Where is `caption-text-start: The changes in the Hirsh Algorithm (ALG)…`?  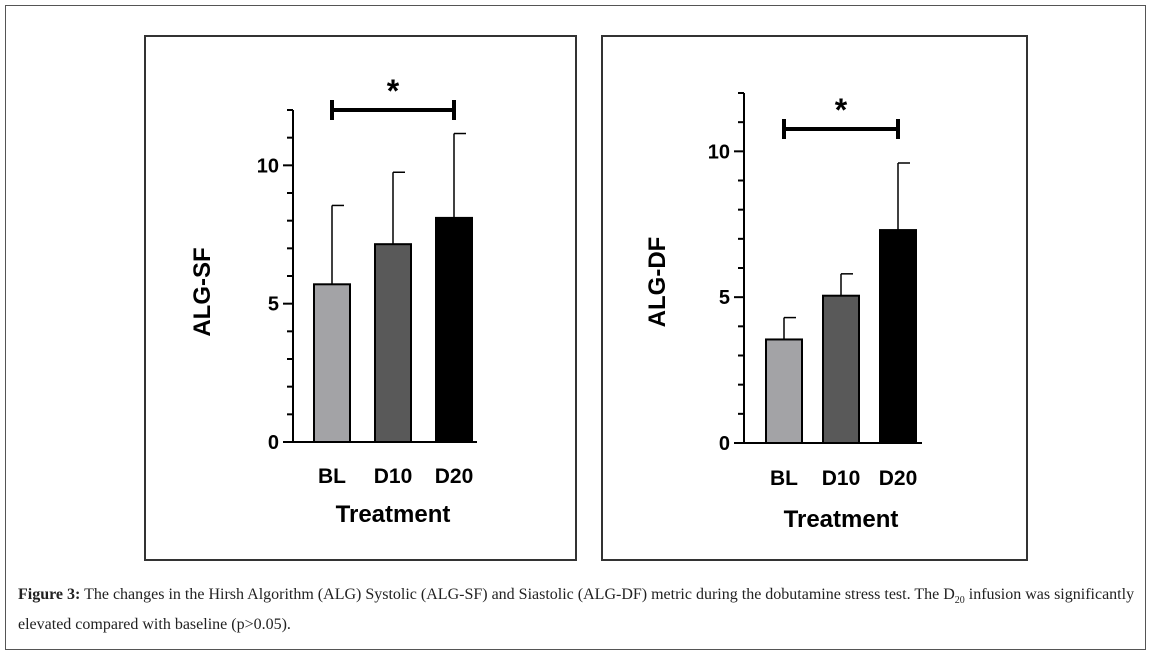
caption-text-start: The changes in the Hirsh Algorithm (ALG)… is located at coordinates (517, 594).